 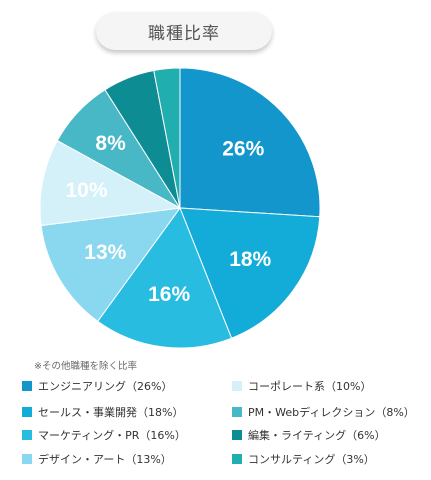 What do you see at coordinates (86, 190) in the screenshot?
I see `slice-label-4: 10%` at bounding box center [86, 190].